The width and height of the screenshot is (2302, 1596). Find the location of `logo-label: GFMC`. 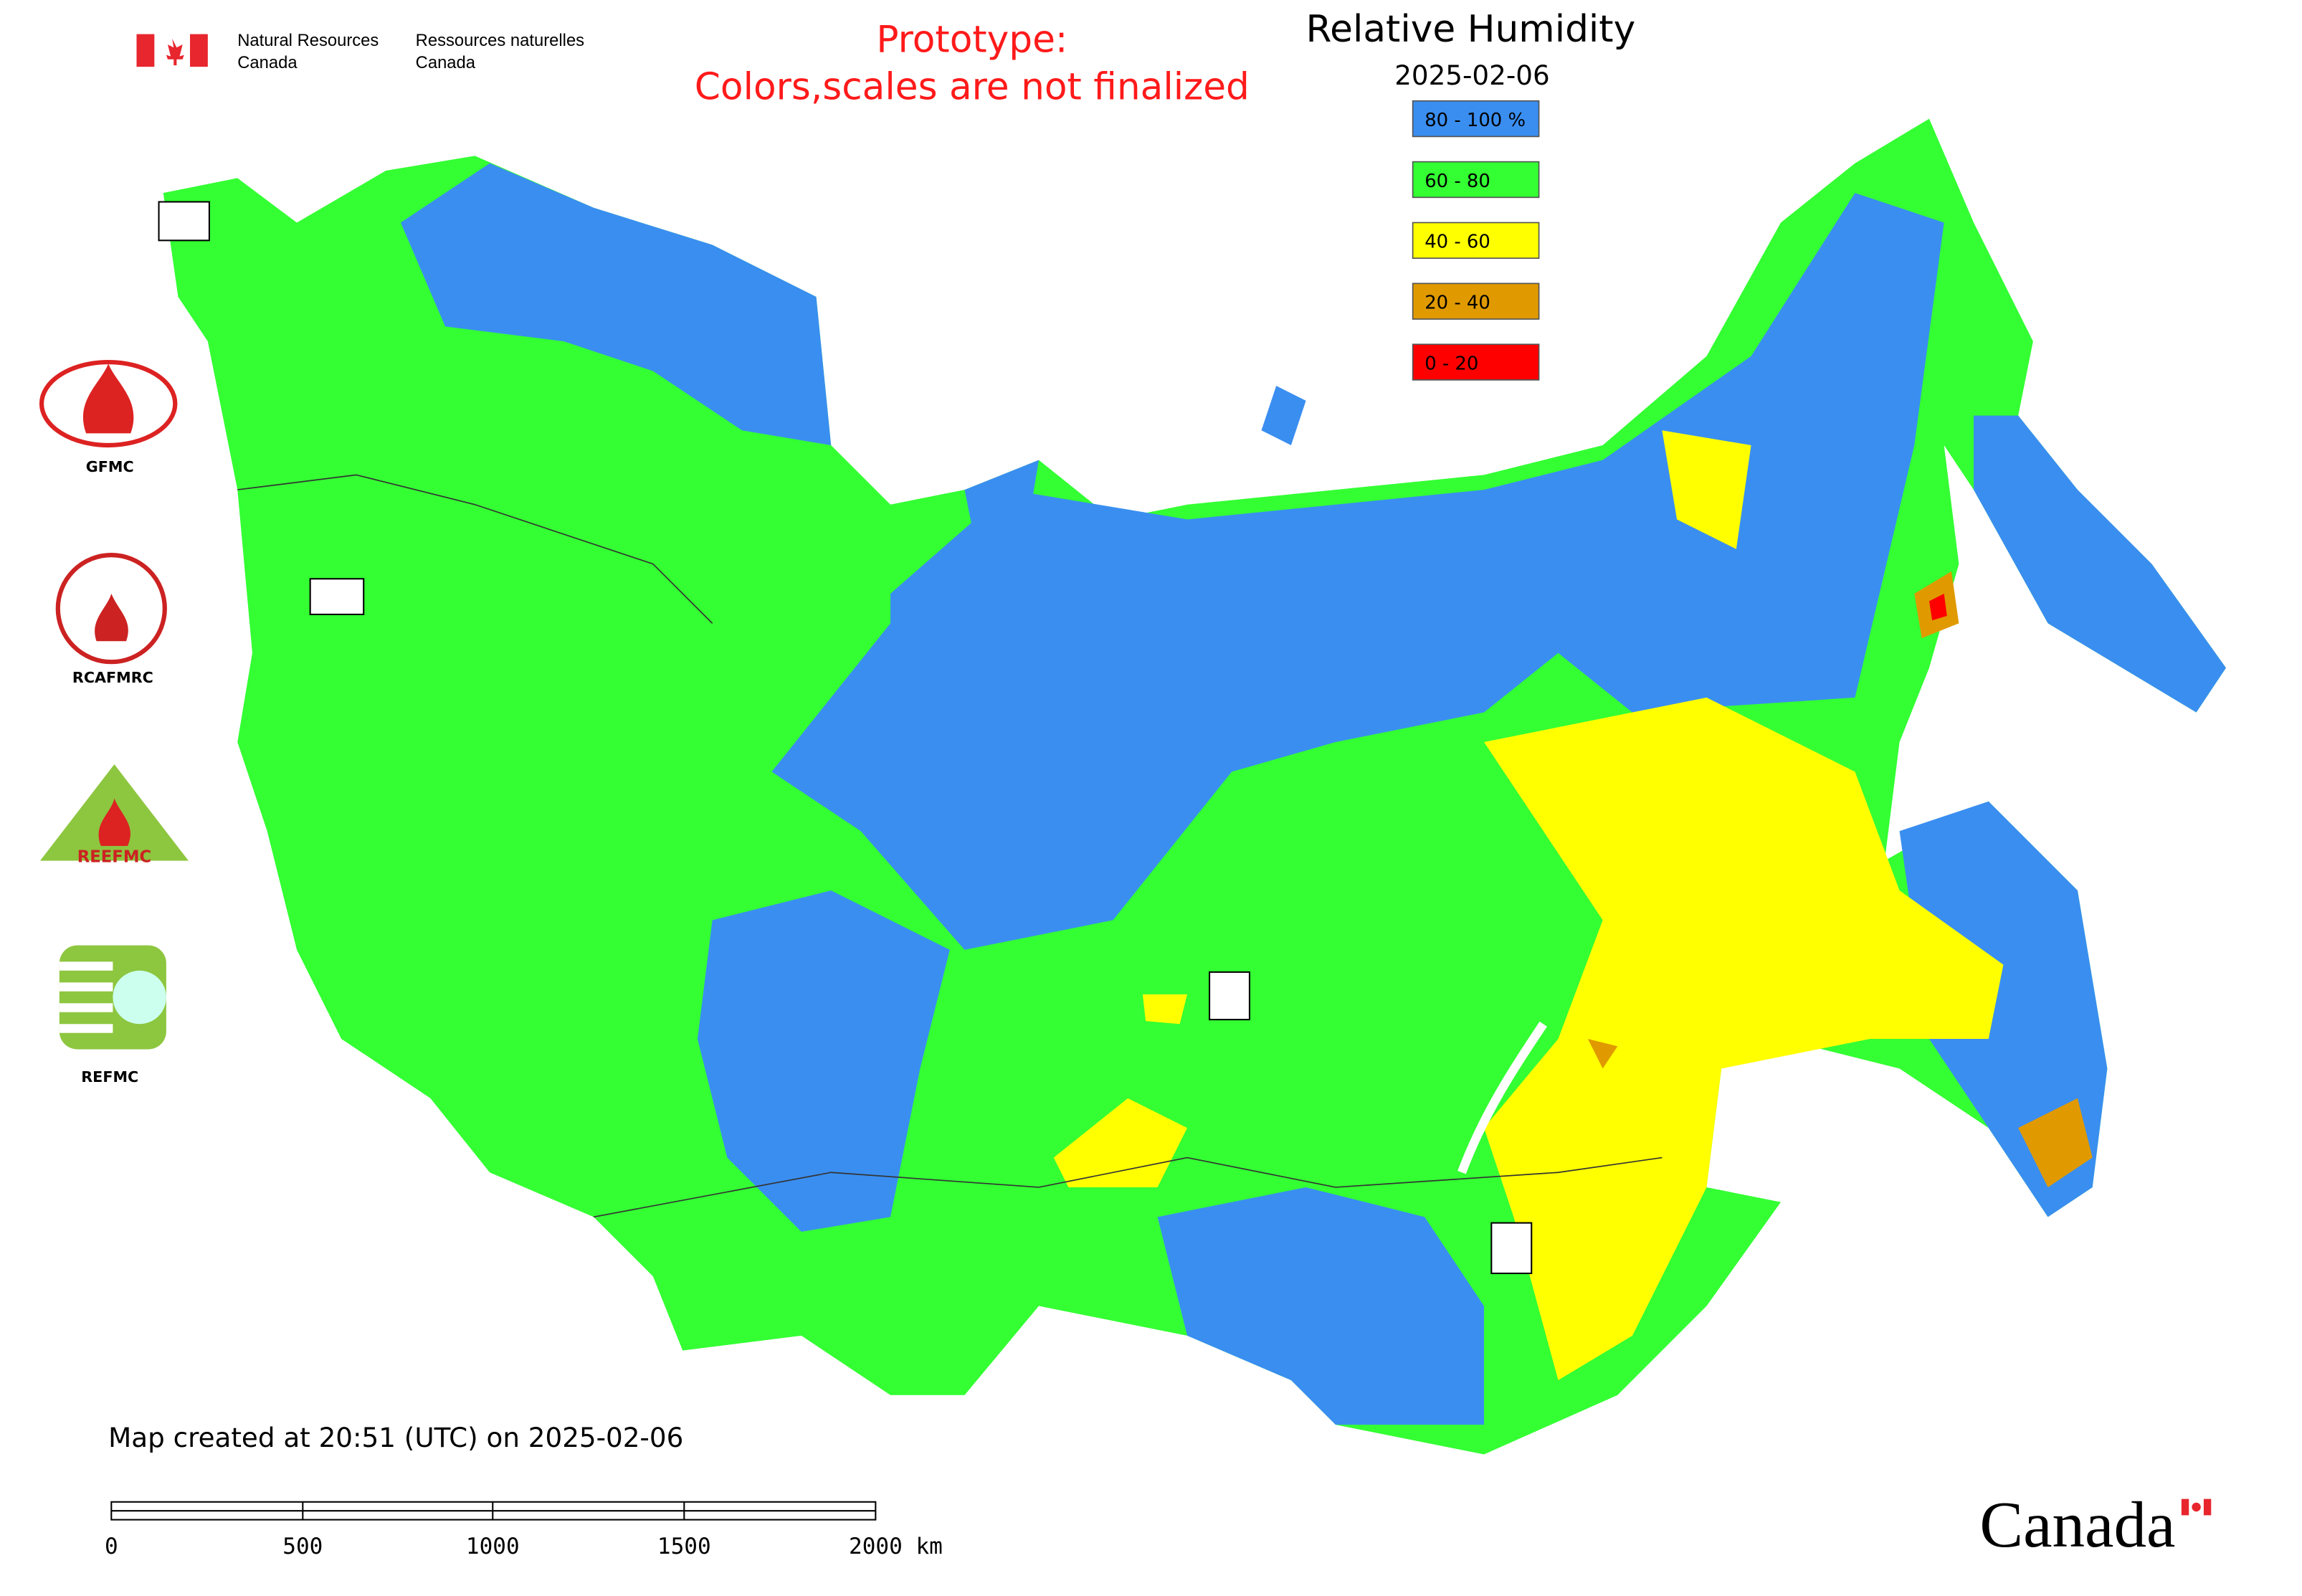

logo-label: GFMC is located at coordinates (110, 466).